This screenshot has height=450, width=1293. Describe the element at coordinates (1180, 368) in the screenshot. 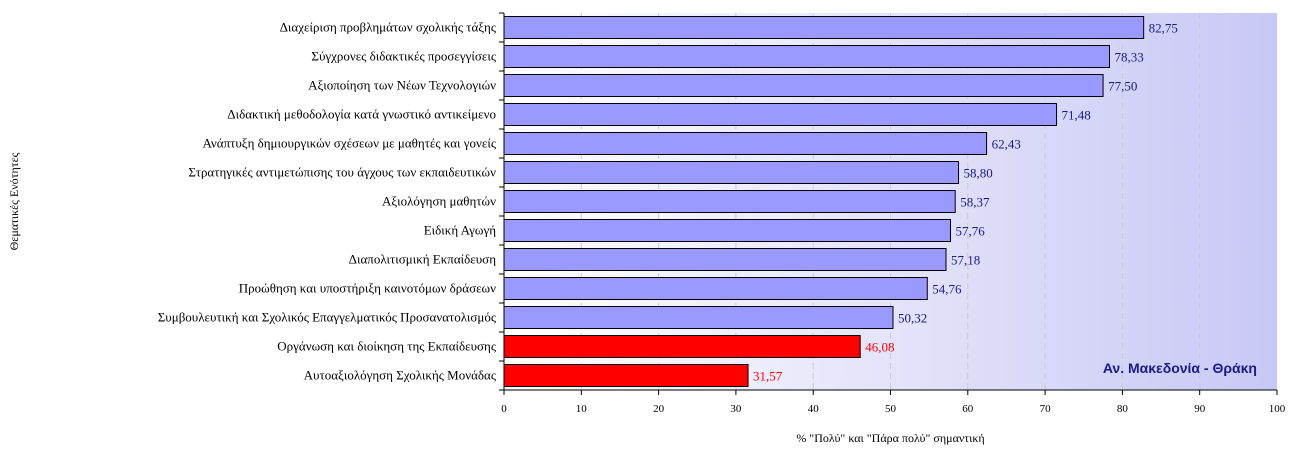

I see `region-annotation: Αν. Μακεδονία - Θράκη` at that location.